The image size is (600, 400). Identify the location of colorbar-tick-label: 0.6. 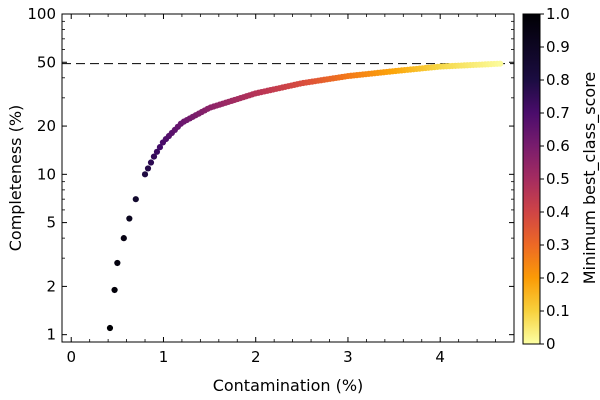
(558, 146).